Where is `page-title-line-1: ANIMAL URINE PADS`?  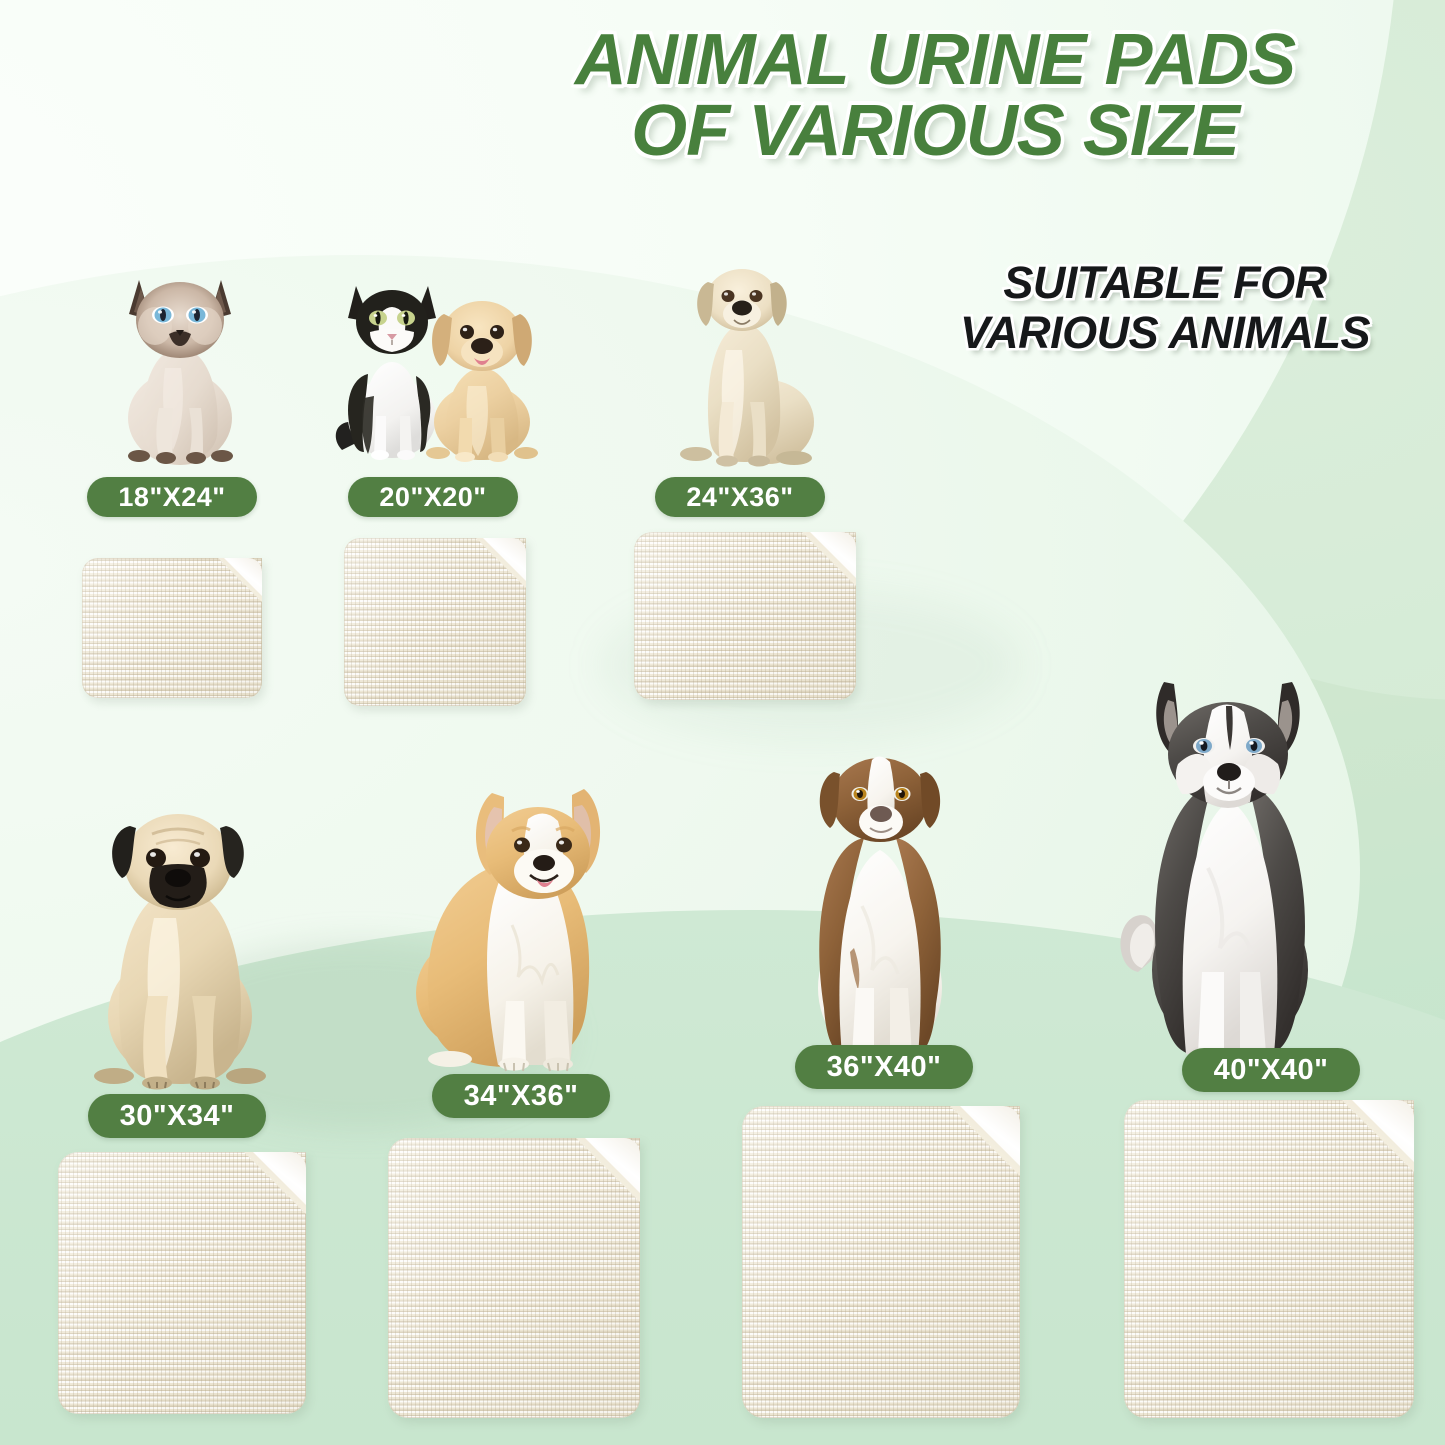
page-title-line-1: ANIMAL URINE PADS is located at coordinates (935, 60).